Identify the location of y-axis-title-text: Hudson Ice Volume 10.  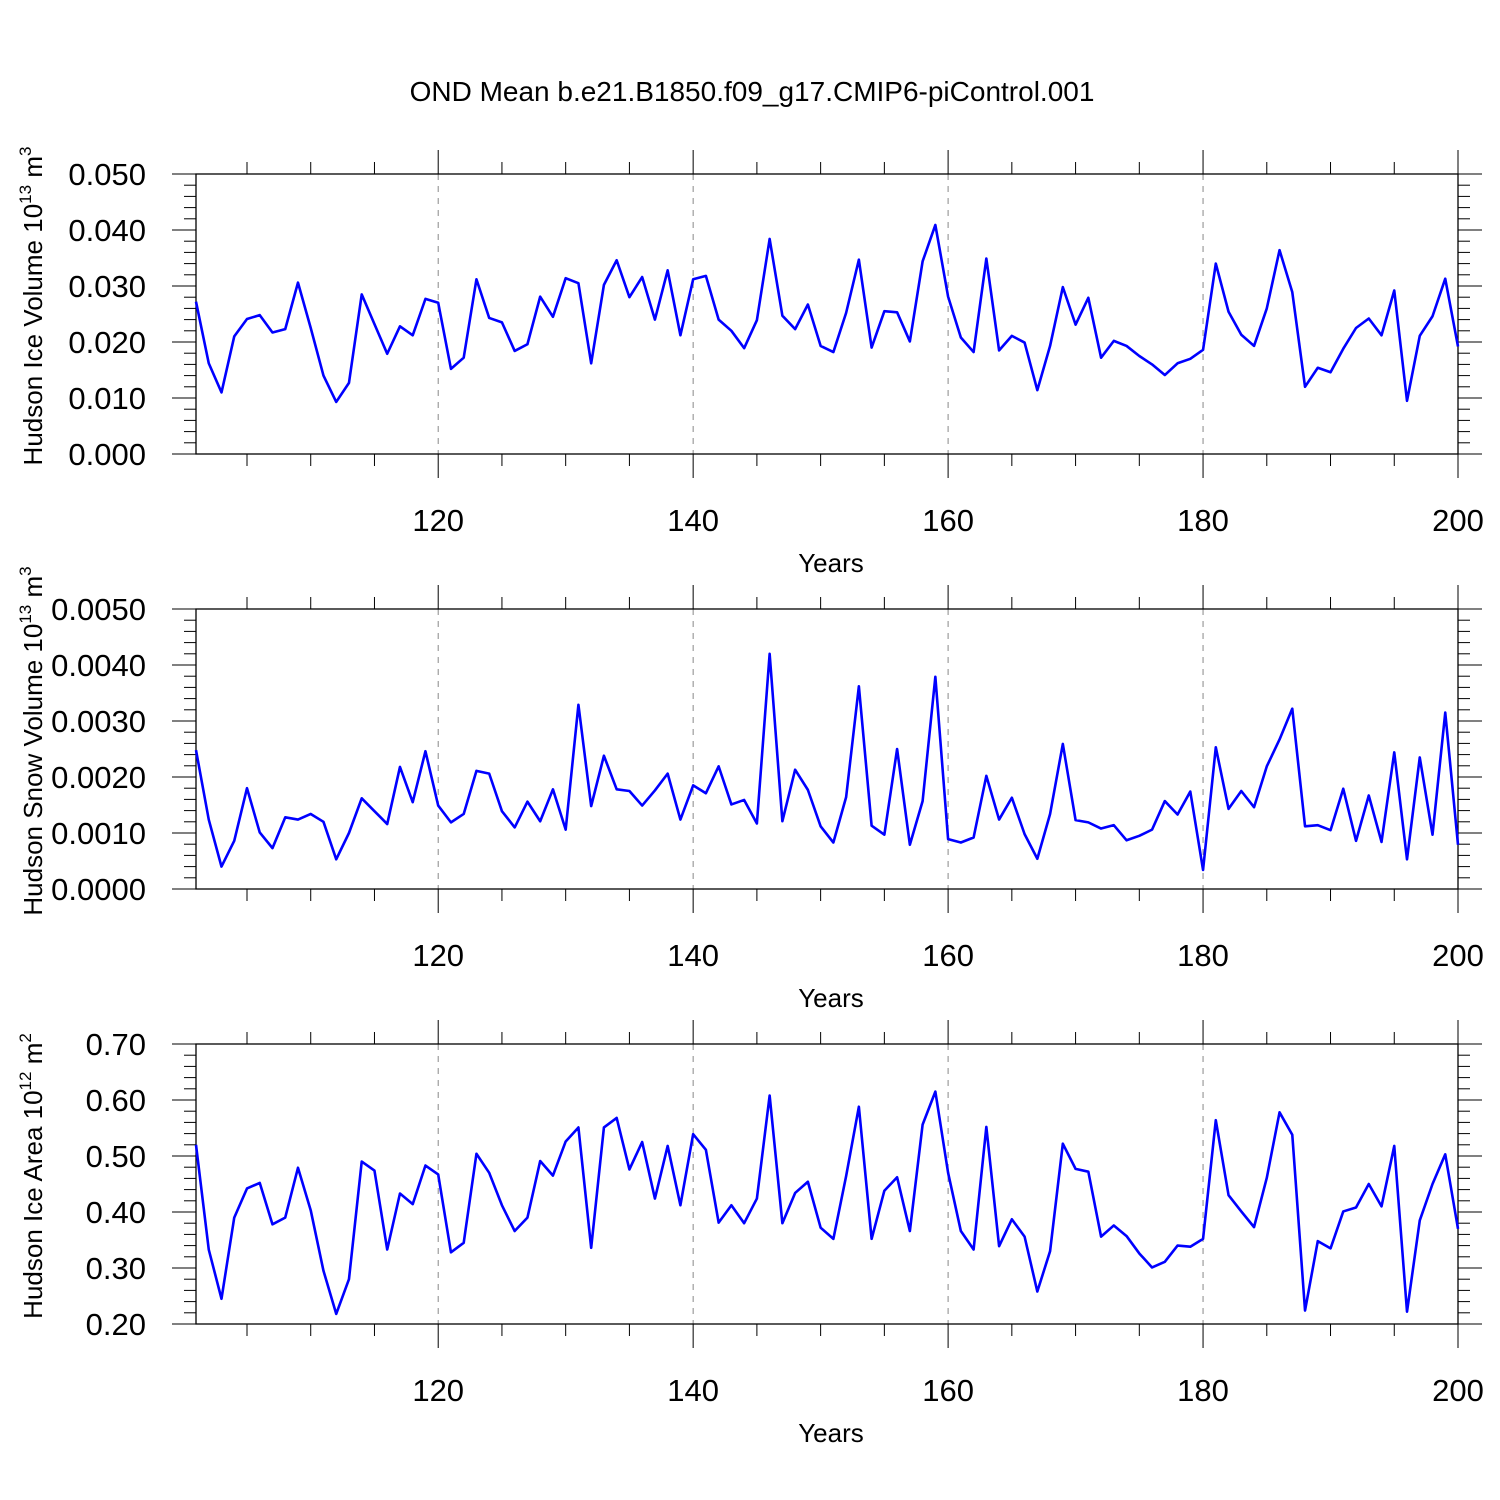
(33, 335).